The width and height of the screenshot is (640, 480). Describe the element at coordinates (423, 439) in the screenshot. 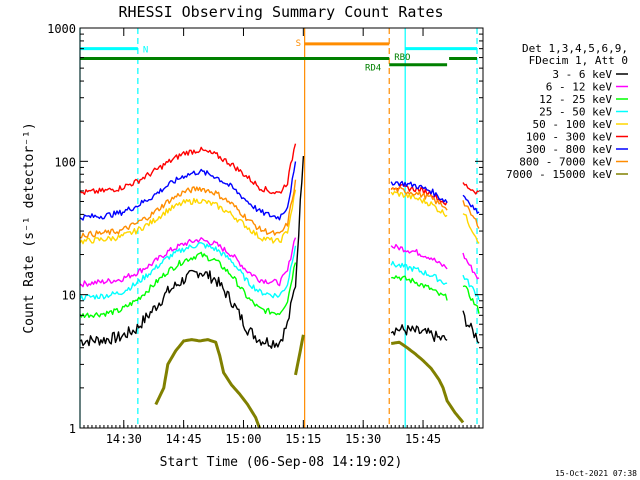

I see `x-tick-label-5: 15:45` at that location.